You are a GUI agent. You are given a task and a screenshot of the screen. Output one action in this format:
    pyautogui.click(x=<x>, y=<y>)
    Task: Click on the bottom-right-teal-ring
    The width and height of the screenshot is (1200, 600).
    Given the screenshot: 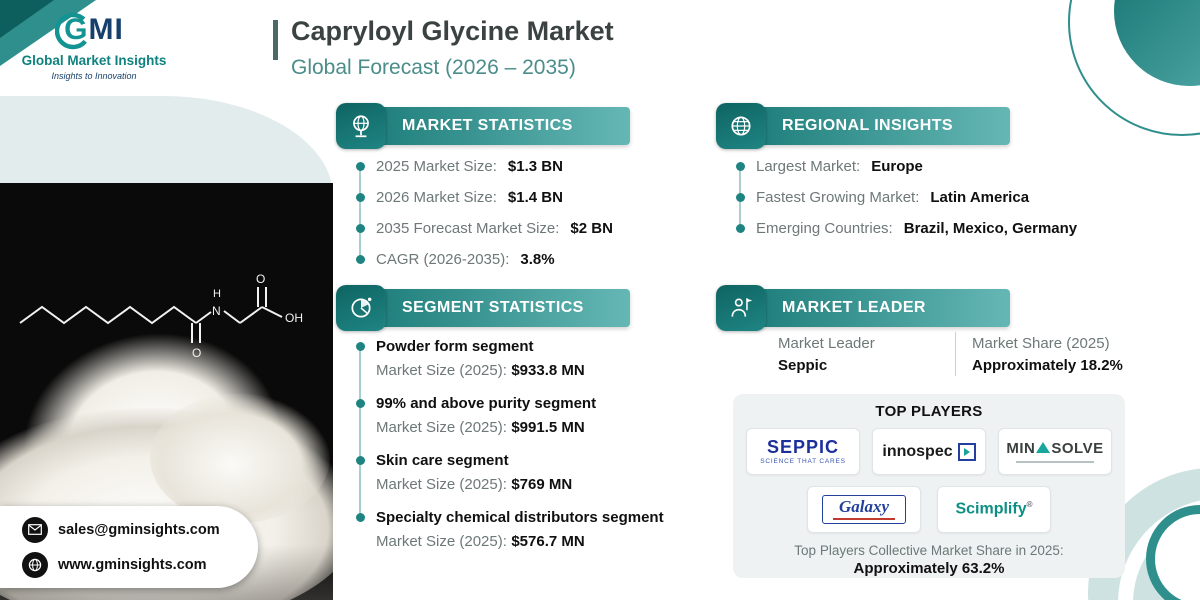 What is the action you would take?
    pyautogui.click(x=1173, y=552)
    